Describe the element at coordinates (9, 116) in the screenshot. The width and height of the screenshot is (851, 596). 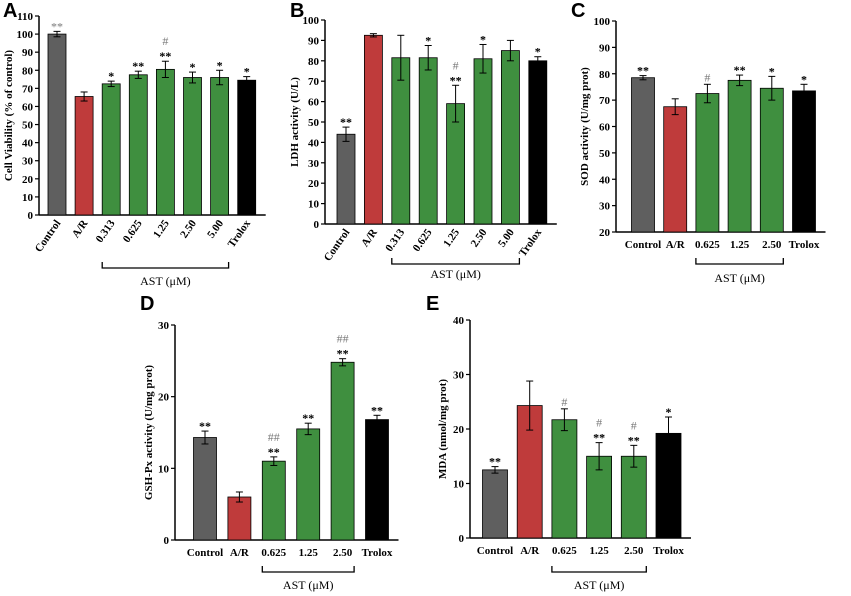
I see `y-axis-title: Cell Viability (% of control)` at that location.